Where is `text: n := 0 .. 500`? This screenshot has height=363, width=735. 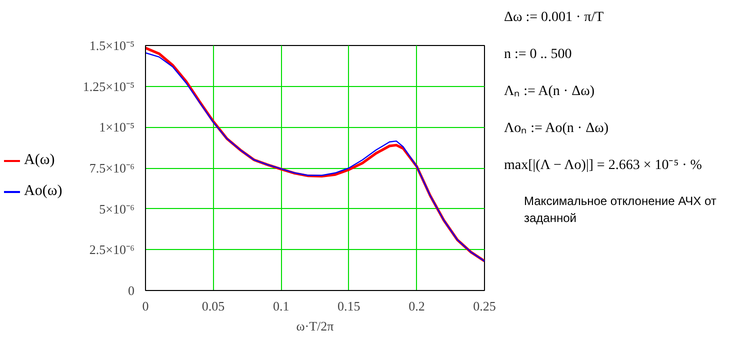 text: n := 0 .. 500 is located at coordinates (538, 55).